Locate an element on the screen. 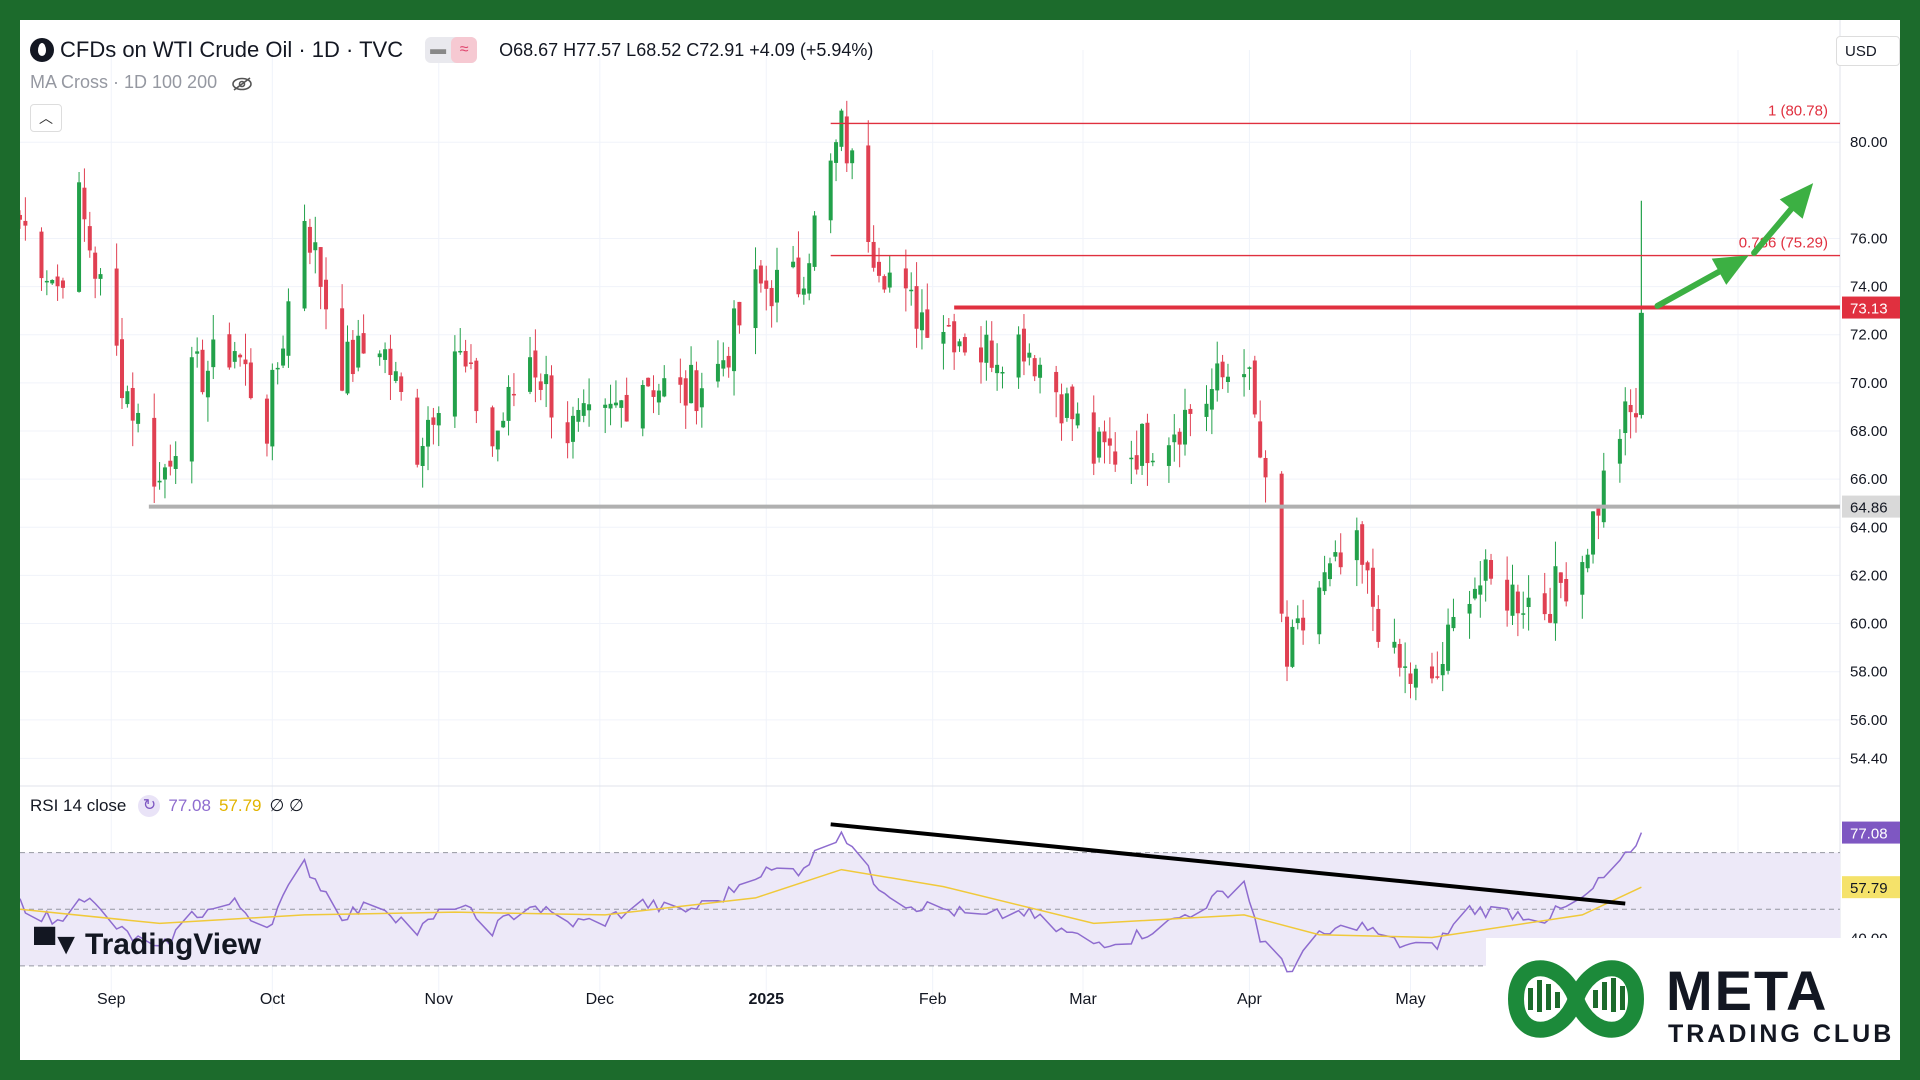 The image size is (1920, 1080). currency-selector: USD is located at coordinates (1868, 51).